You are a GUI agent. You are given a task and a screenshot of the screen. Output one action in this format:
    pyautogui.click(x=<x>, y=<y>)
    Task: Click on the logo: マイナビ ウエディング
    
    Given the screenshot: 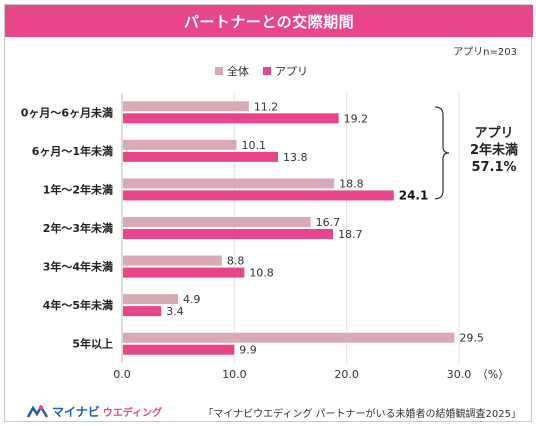 What is the action you would take?
    pyautogui.click(x=94, y=411)
    